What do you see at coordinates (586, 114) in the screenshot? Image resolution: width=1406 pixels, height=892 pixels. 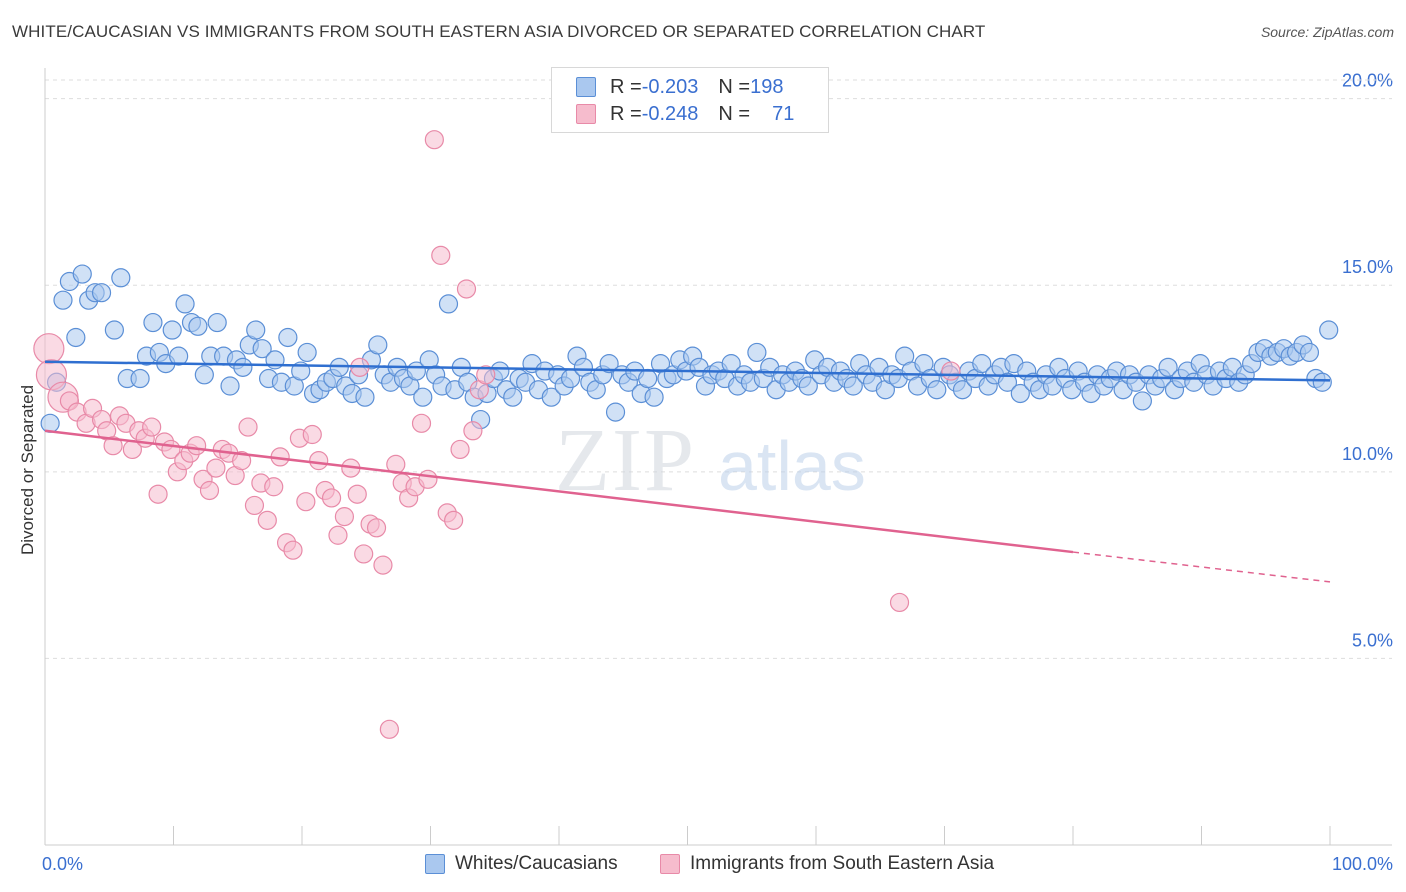 I see `legend-swatch-pink` at bounding box center [586, 114].